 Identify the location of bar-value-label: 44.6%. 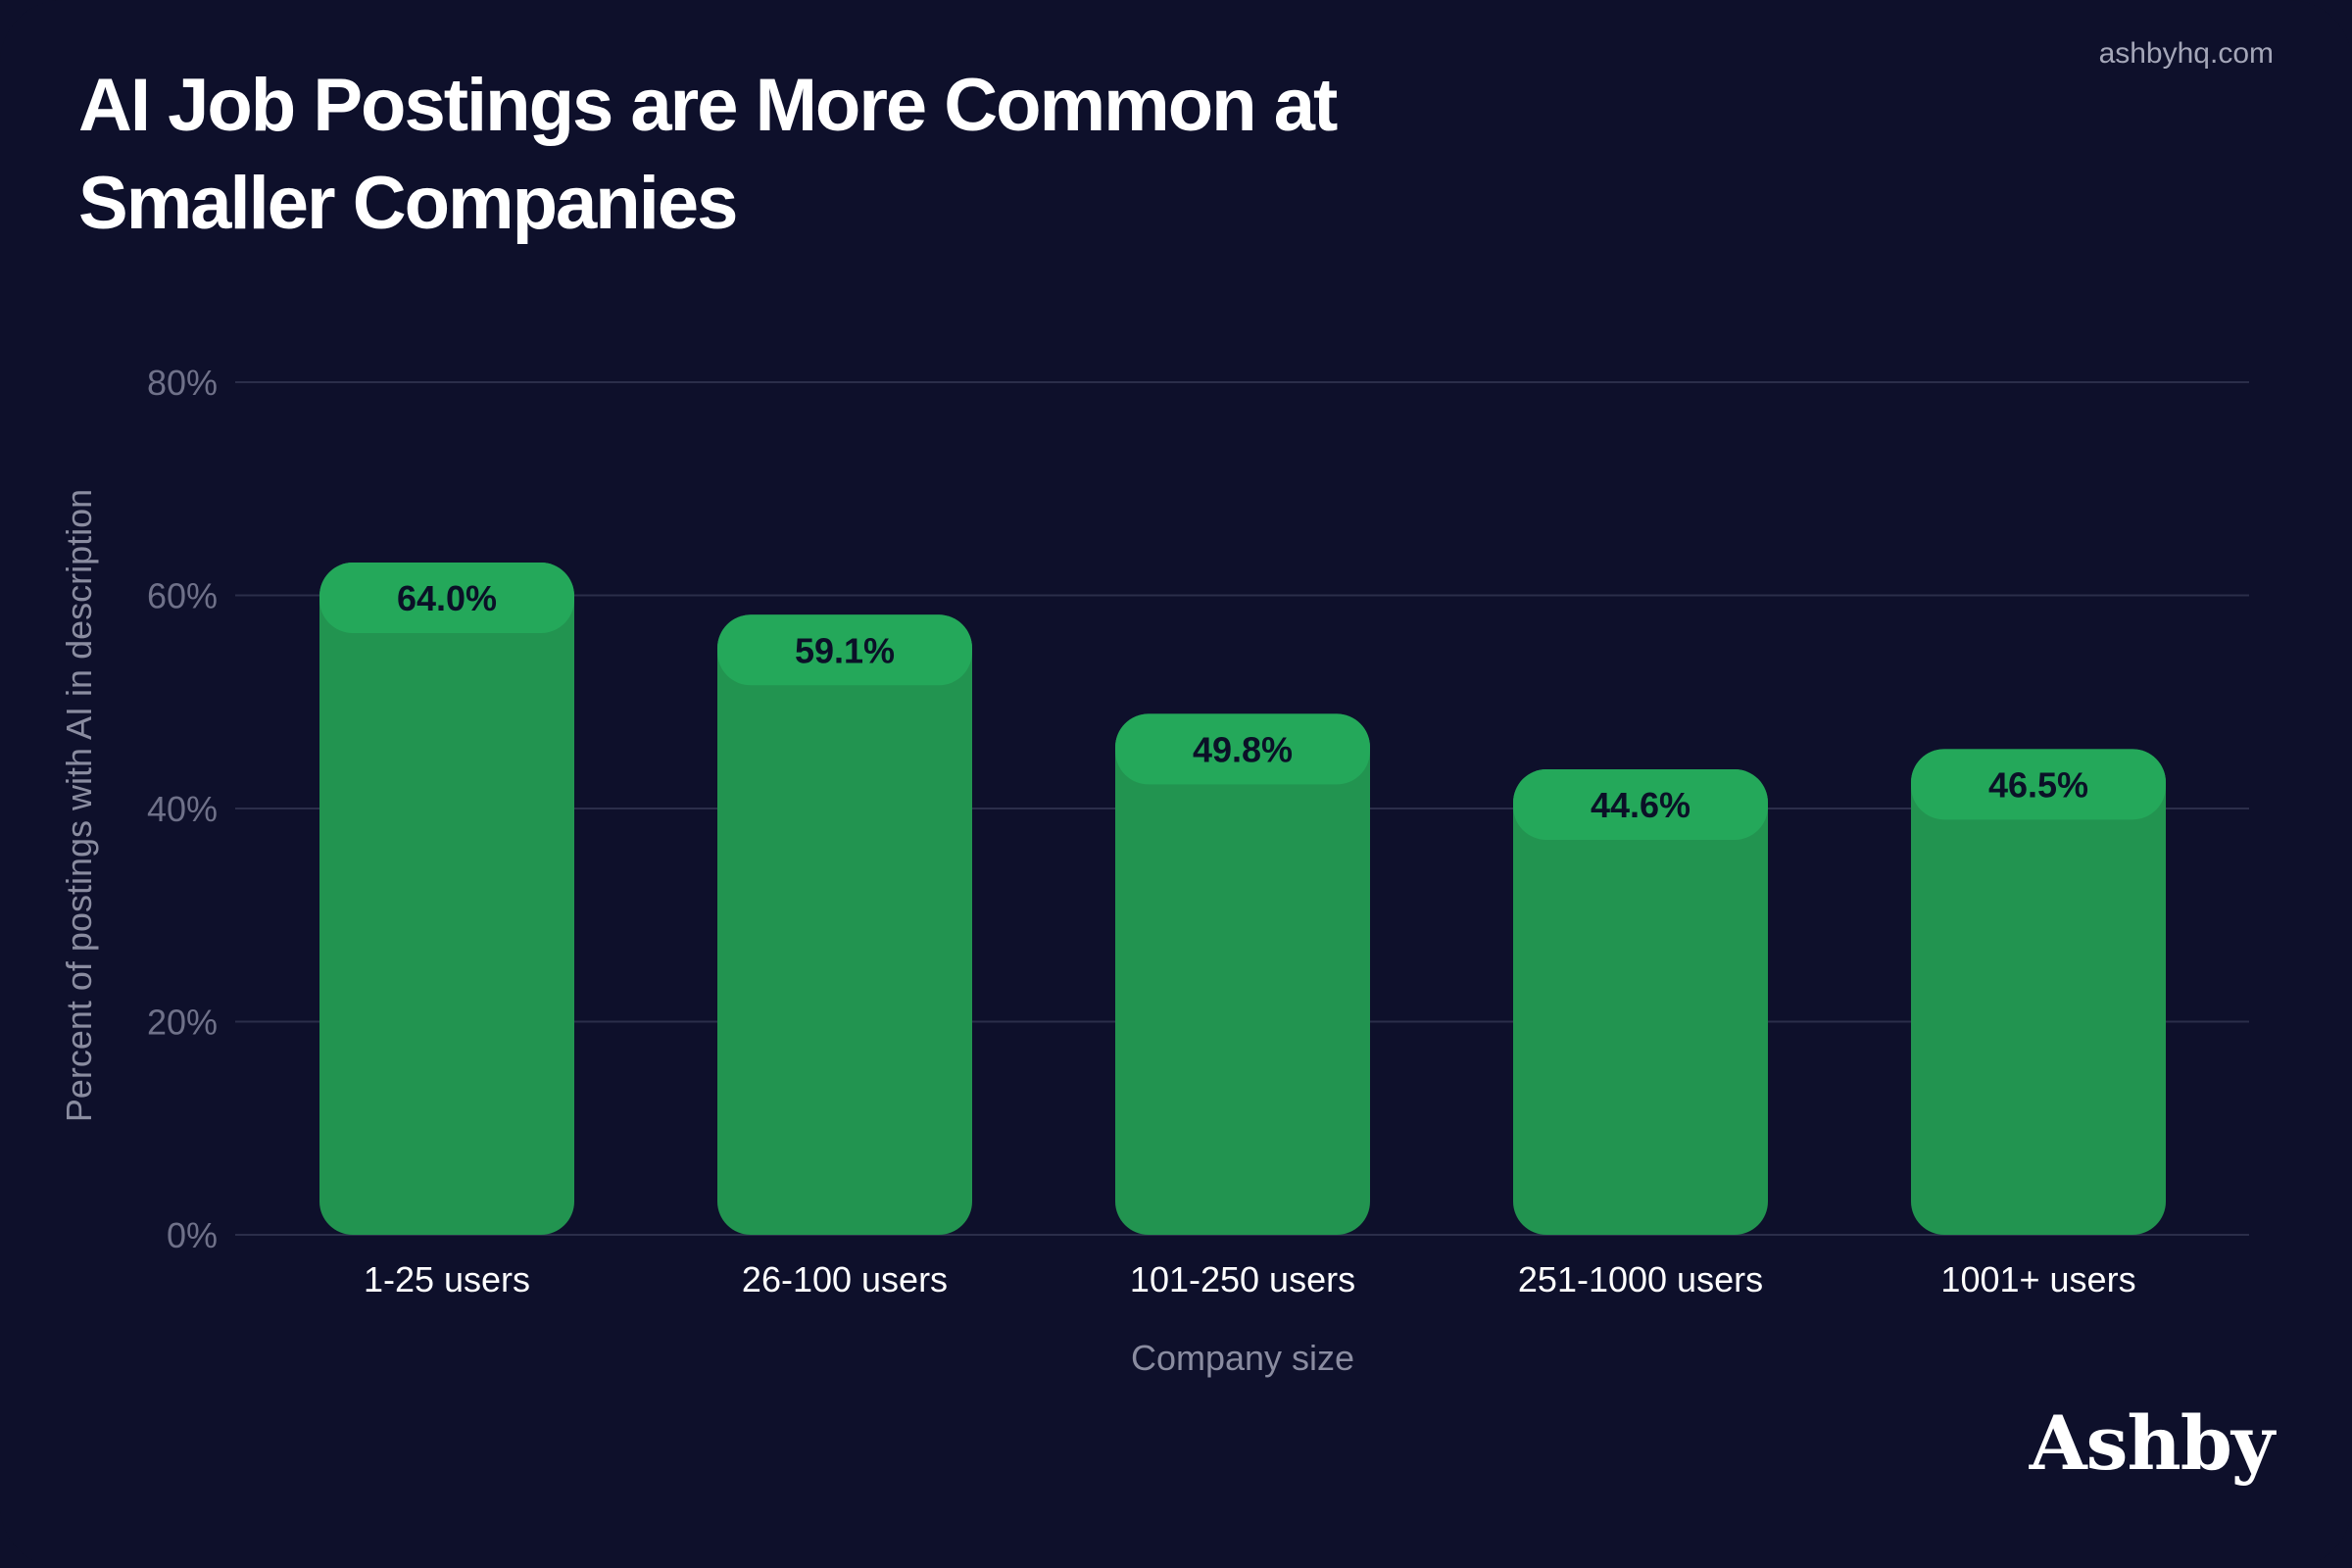
(1640, 805).